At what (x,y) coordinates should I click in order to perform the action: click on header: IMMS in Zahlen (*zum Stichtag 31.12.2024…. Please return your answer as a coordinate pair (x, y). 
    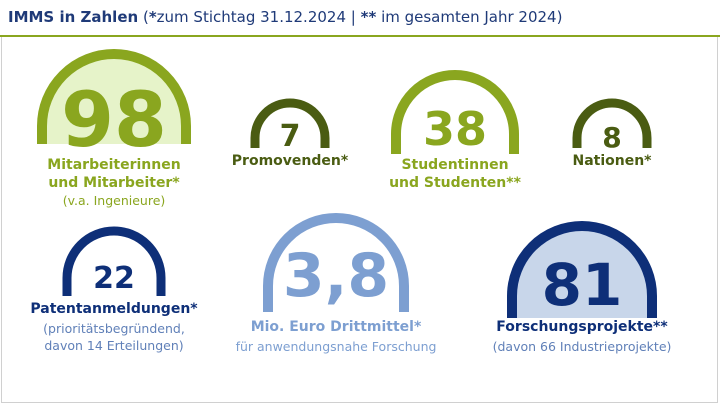
    Looking at the image, I should click on (360, 18).